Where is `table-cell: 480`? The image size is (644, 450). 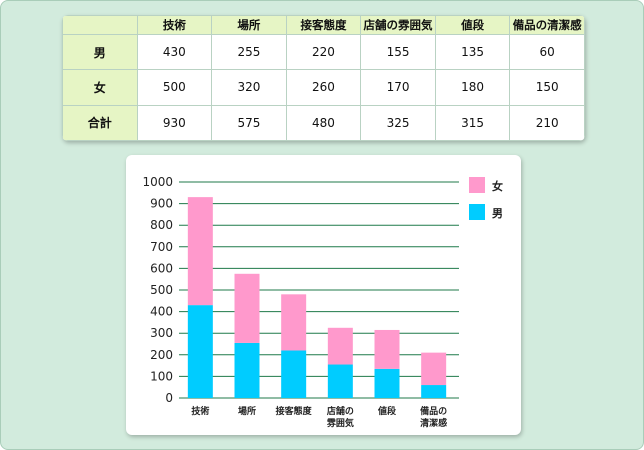
table-cell: 480 is located at coordinates (323, 122).